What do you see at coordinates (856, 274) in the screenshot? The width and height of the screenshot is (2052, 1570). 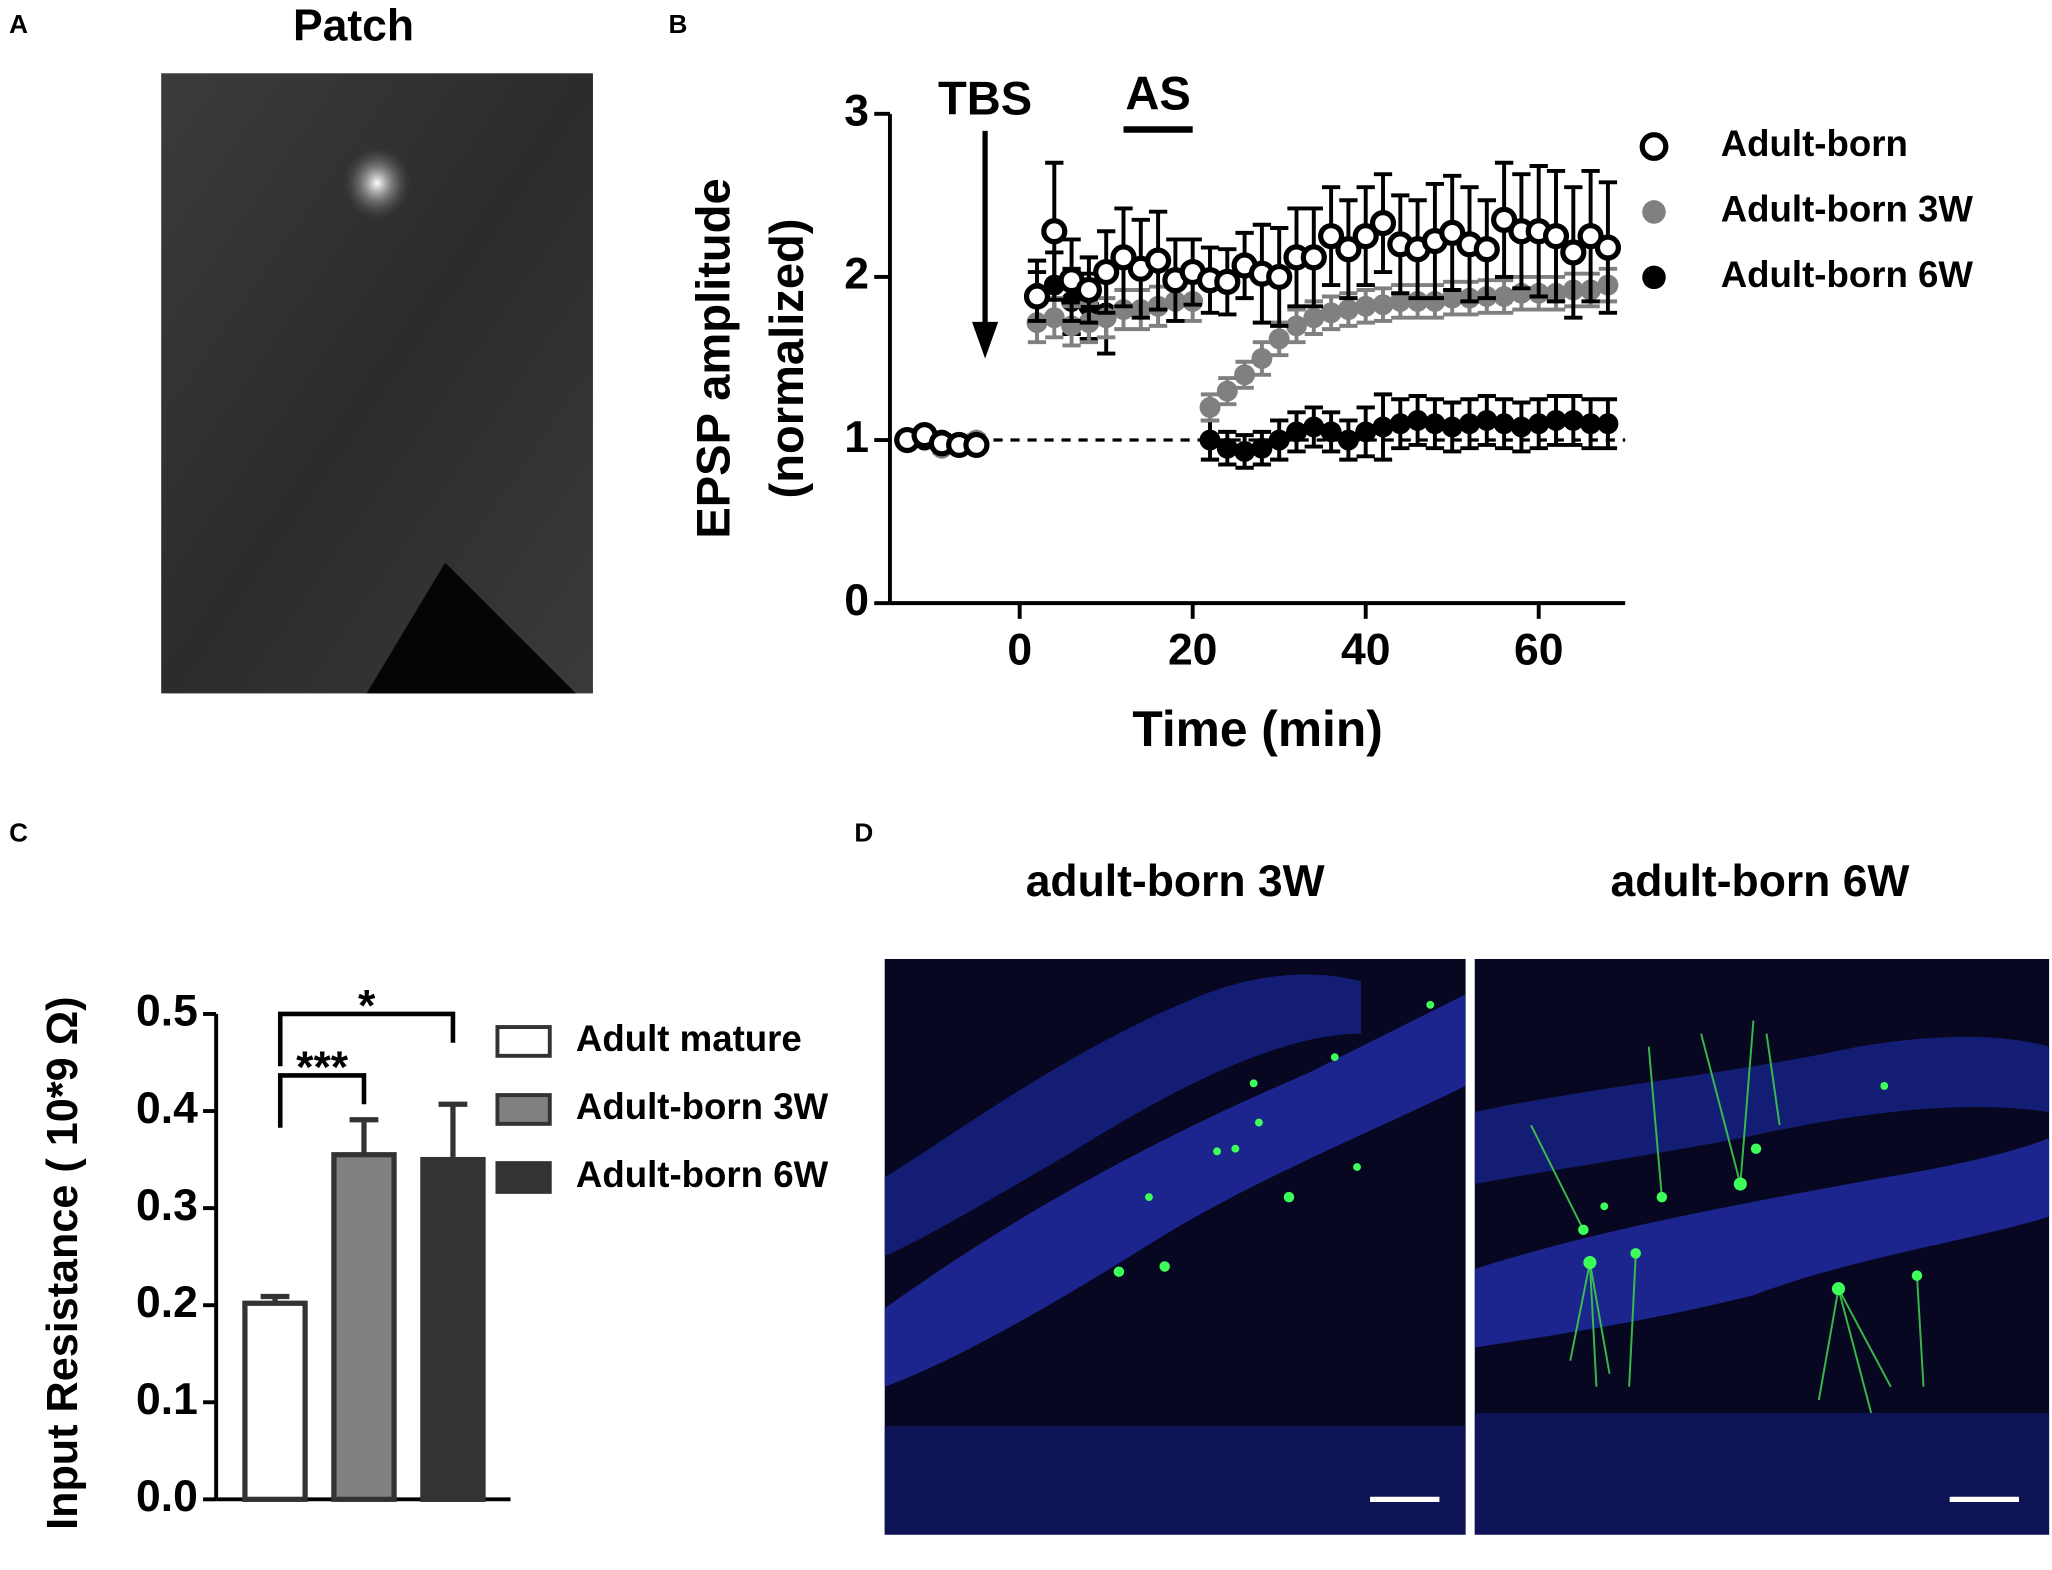 I see `y-tick-label: 2` at bounding box center [856, 274].